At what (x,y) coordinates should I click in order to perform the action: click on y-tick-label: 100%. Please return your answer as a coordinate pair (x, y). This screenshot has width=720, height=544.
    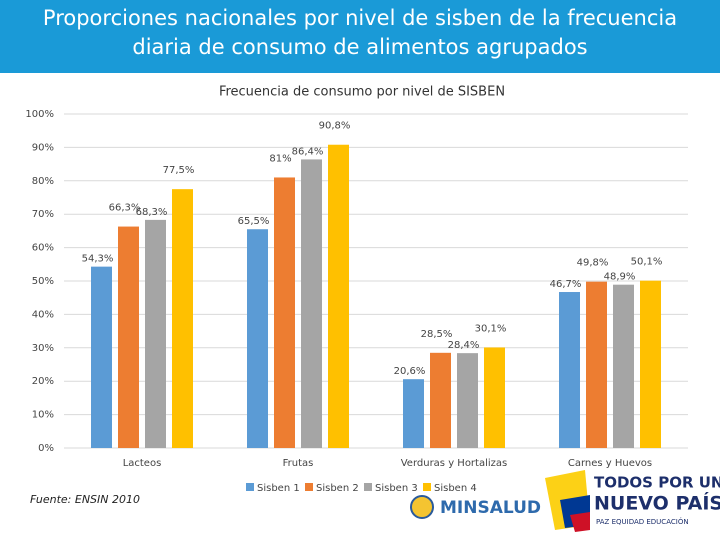
    Looking at the image, I should click on (39, 114).